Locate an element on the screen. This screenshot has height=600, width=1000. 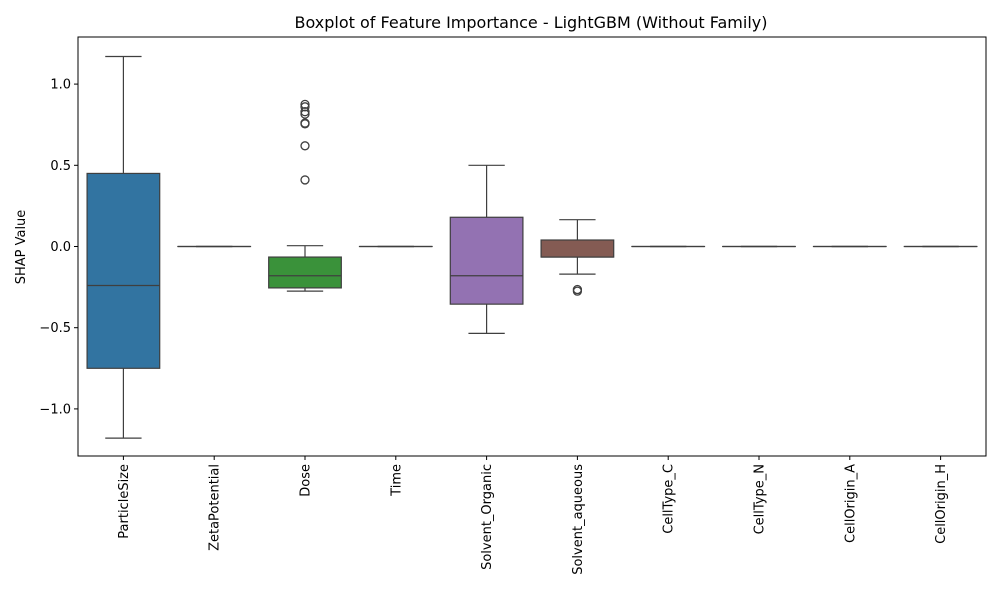
x-tick-label: CellOrigin_H is located at coordinates (941, 504).